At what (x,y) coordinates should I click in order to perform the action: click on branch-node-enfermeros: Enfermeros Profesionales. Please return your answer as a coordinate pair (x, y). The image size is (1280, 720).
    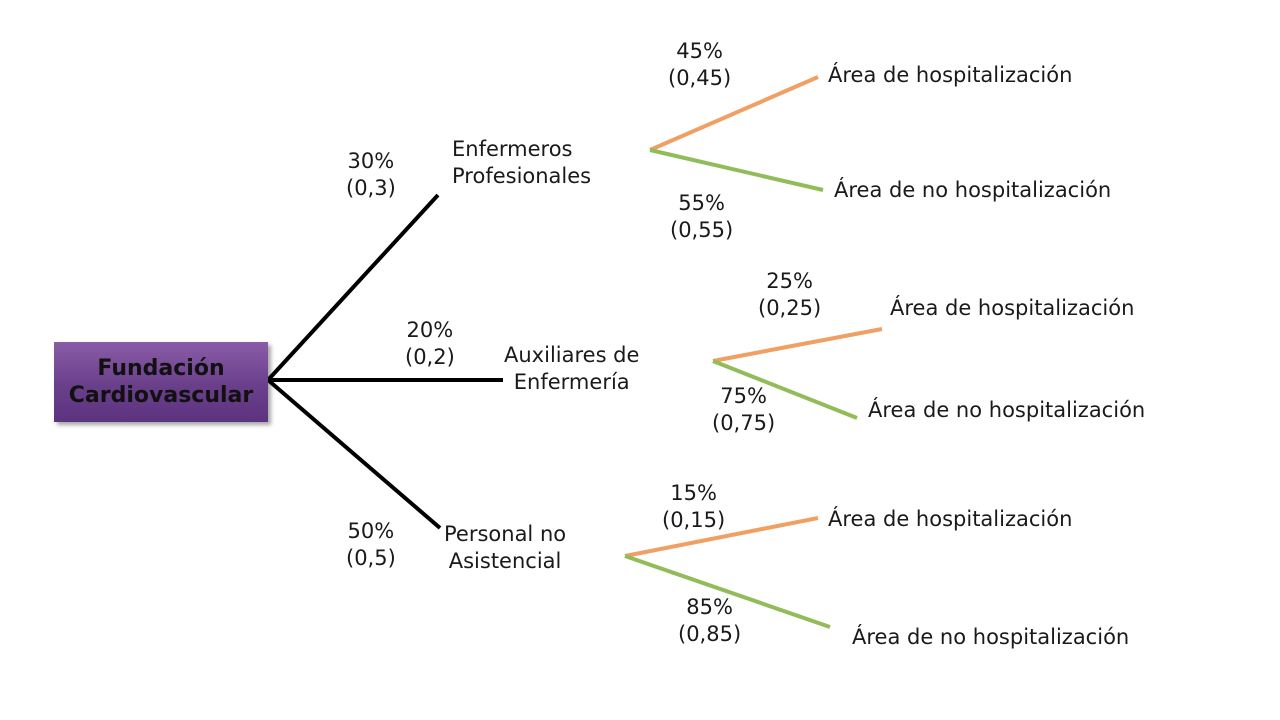
    Looking at the image, I should click on (521, 163).